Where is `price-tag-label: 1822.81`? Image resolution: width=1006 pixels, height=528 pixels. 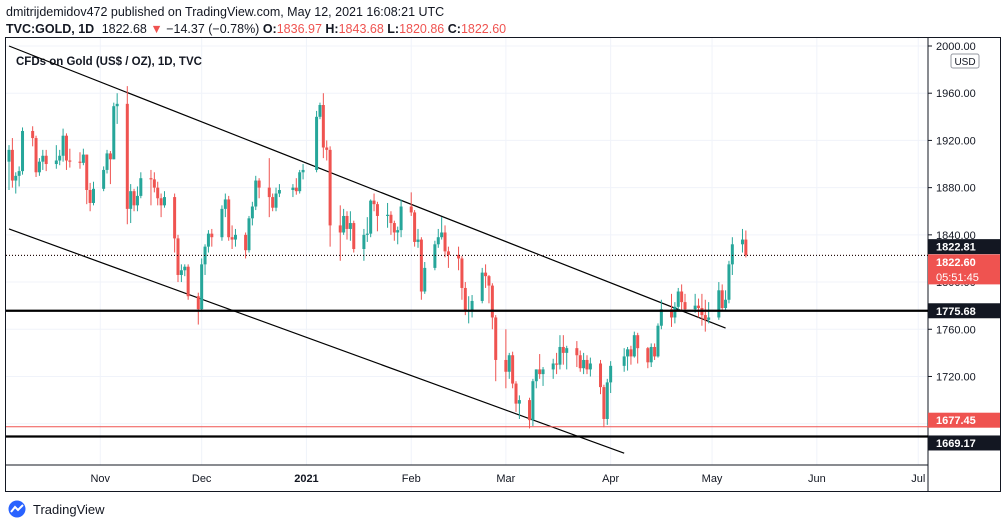
price-tag-label: 1822.81 is located at coordinates (956, 248).